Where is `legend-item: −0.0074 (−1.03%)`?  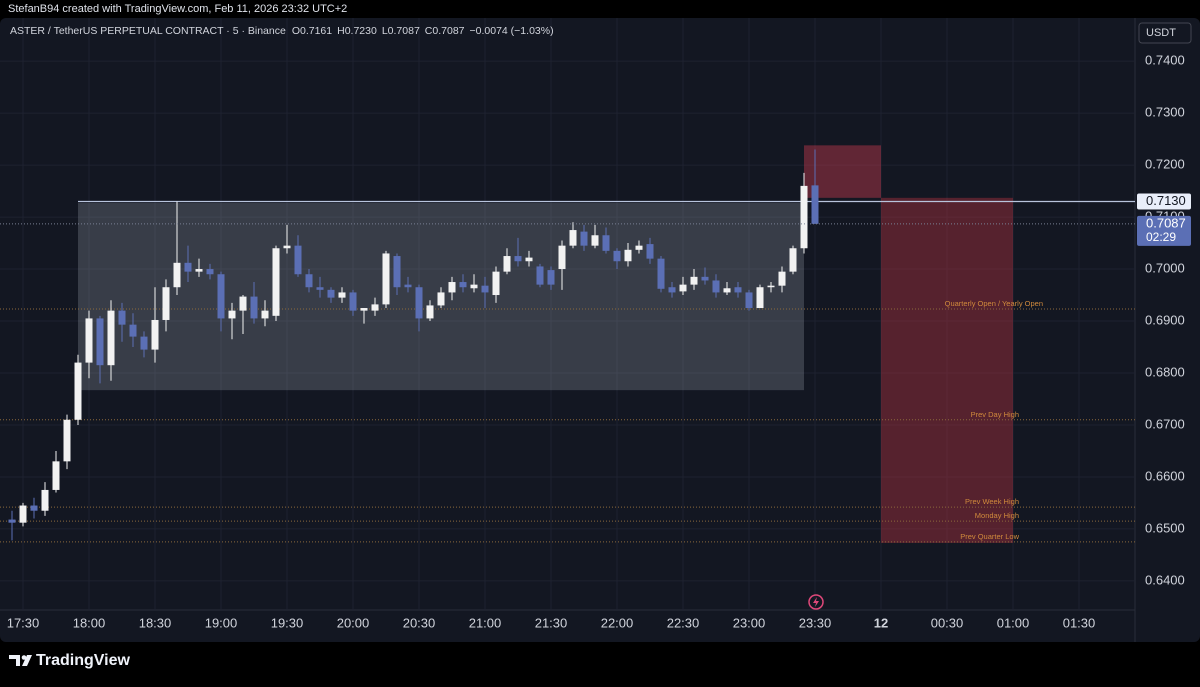
legend-item: −0.0074 (−1.03%) is located at coordinates (512, 31).